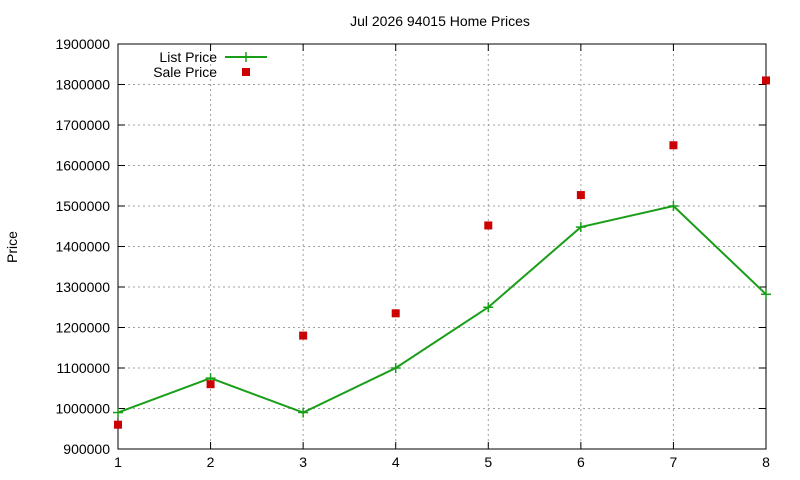 The height and width of the screenshot is (480, 800). What do you see at coordinates (396, 462) in the screenshot?
I see `x-tick-label: 4` at bounding box center [396, 462].